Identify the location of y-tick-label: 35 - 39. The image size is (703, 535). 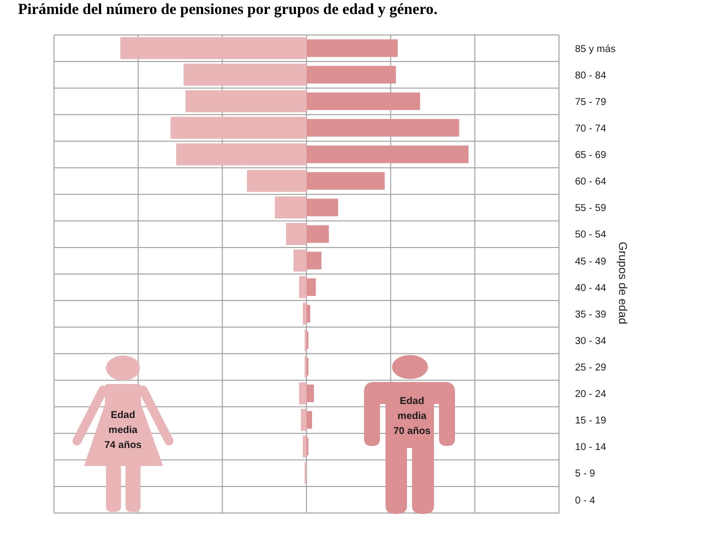
(591, 314).